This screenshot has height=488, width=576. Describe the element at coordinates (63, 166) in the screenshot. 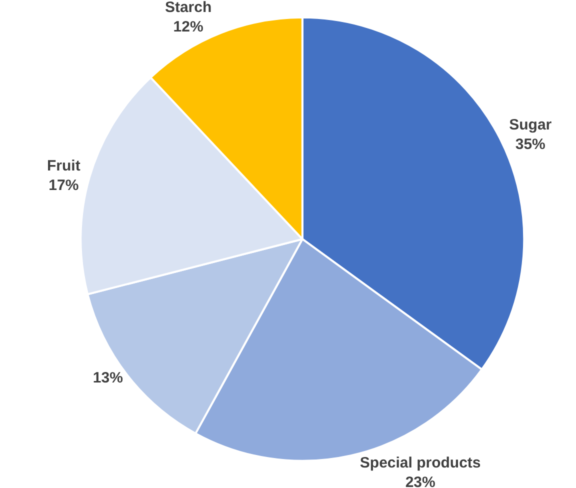

I see `slice-label: Fruit` at that location.